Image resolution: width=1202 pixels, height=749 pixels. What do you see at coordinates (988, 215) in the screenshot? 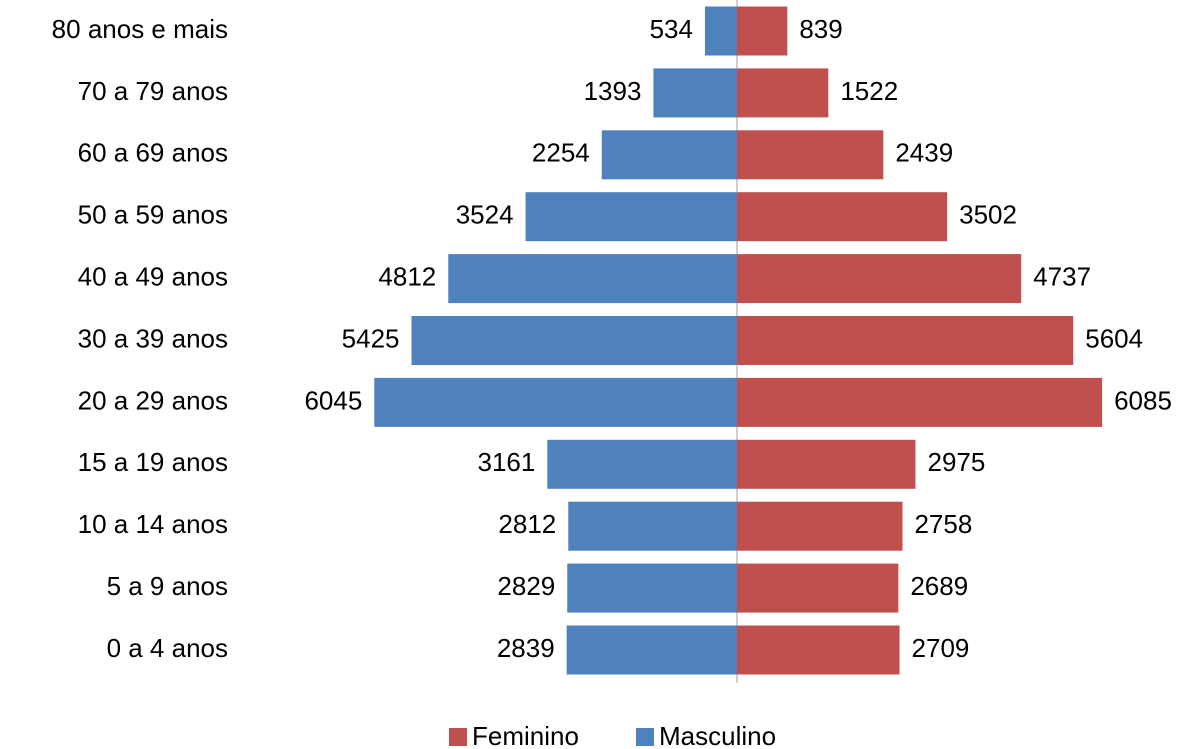
I see `data-label: 3502` at bounding box center [988, 215].